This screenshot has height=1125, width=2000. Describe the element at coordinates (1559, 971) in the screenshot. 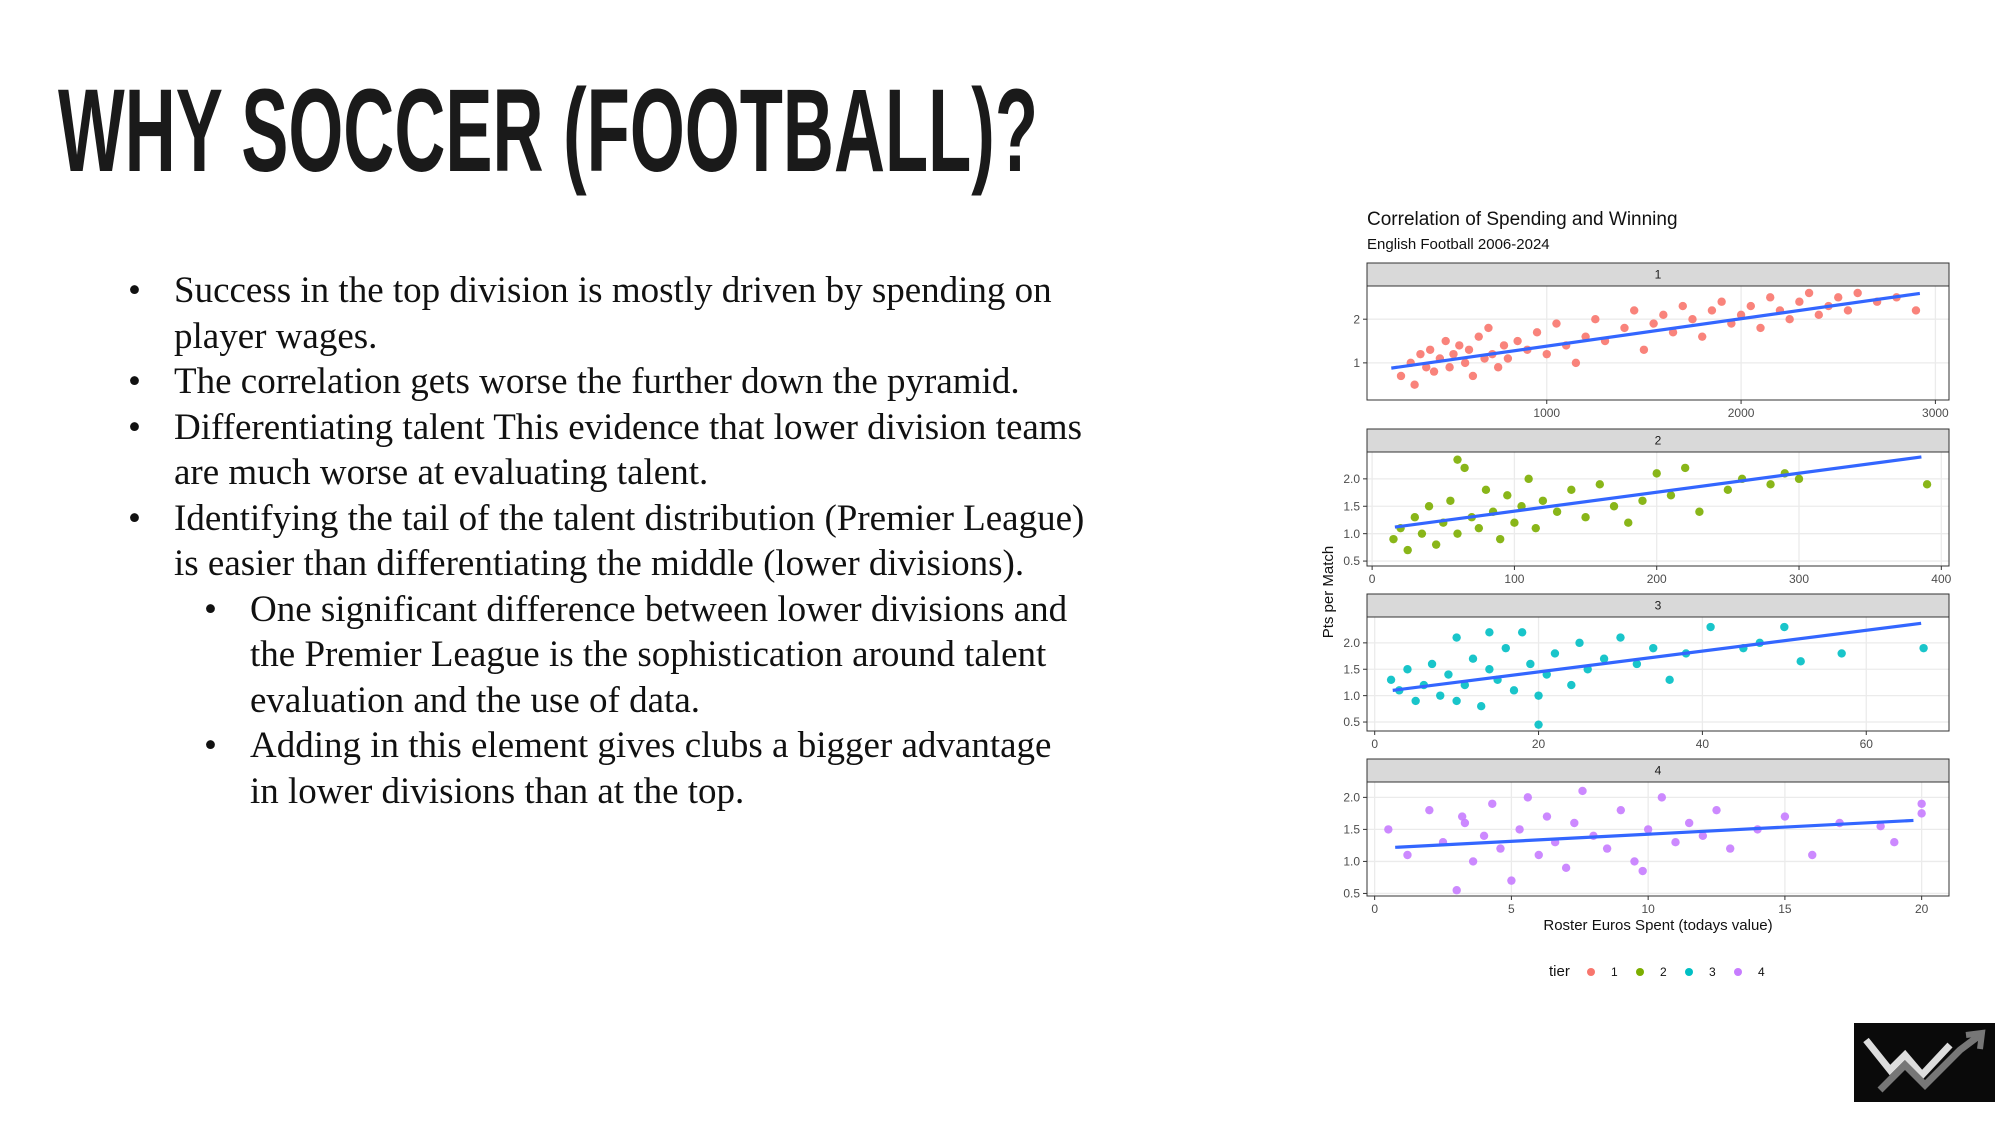

I see `legend-title: tier` at that location.